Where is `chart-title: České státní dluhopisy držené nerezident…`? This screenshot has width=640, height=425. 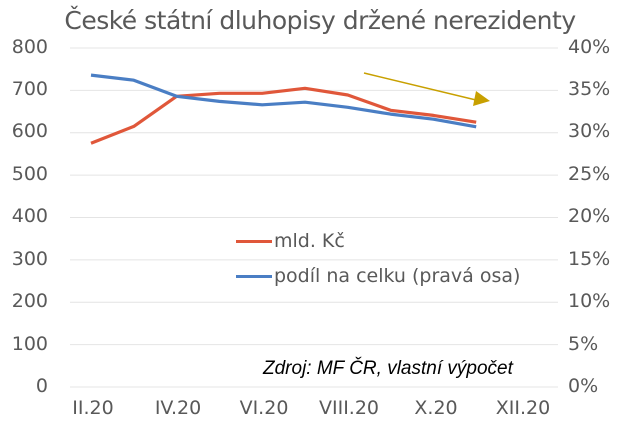
chart-title: České státní dluhopisy držené nerezident… is located at coordinates (320, 20).